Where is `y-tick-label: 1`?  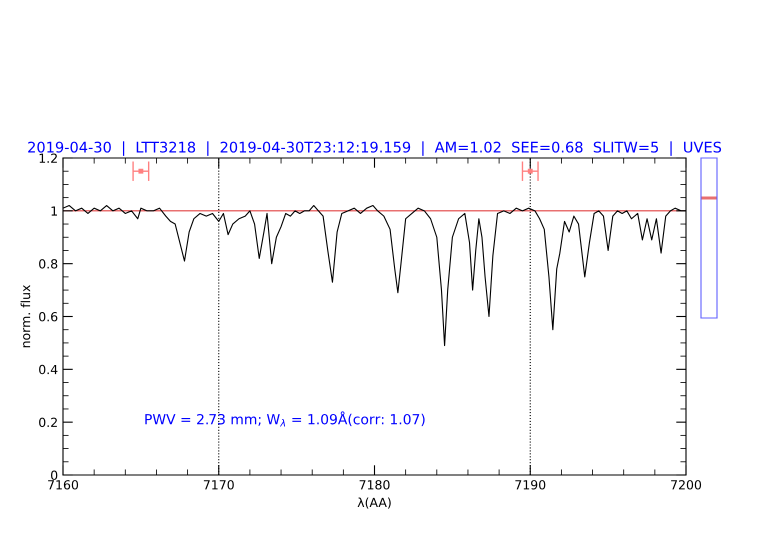 y-tick-label: 1 is located at coordinates (54, 211).